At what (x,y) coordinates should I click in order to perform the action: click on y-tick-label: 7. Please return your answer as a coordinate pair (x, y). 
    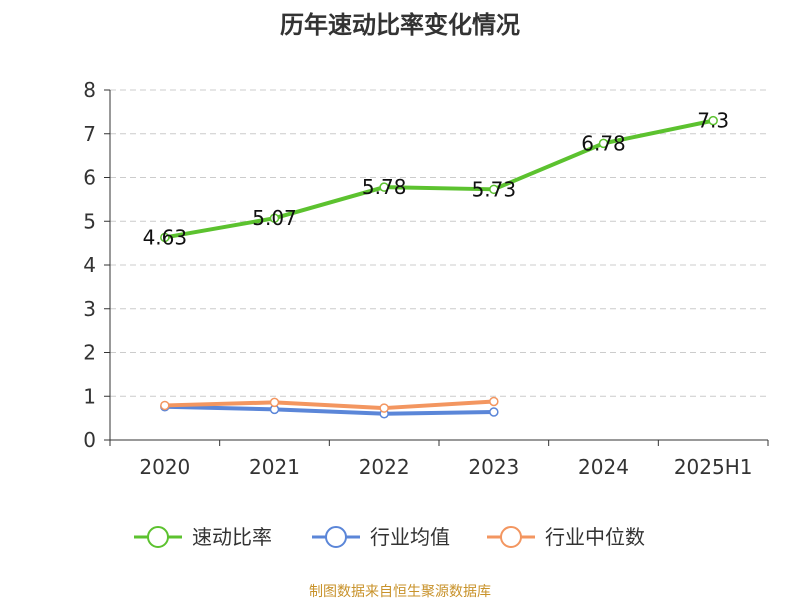
    Looking at the image, I should click on (89, 134).